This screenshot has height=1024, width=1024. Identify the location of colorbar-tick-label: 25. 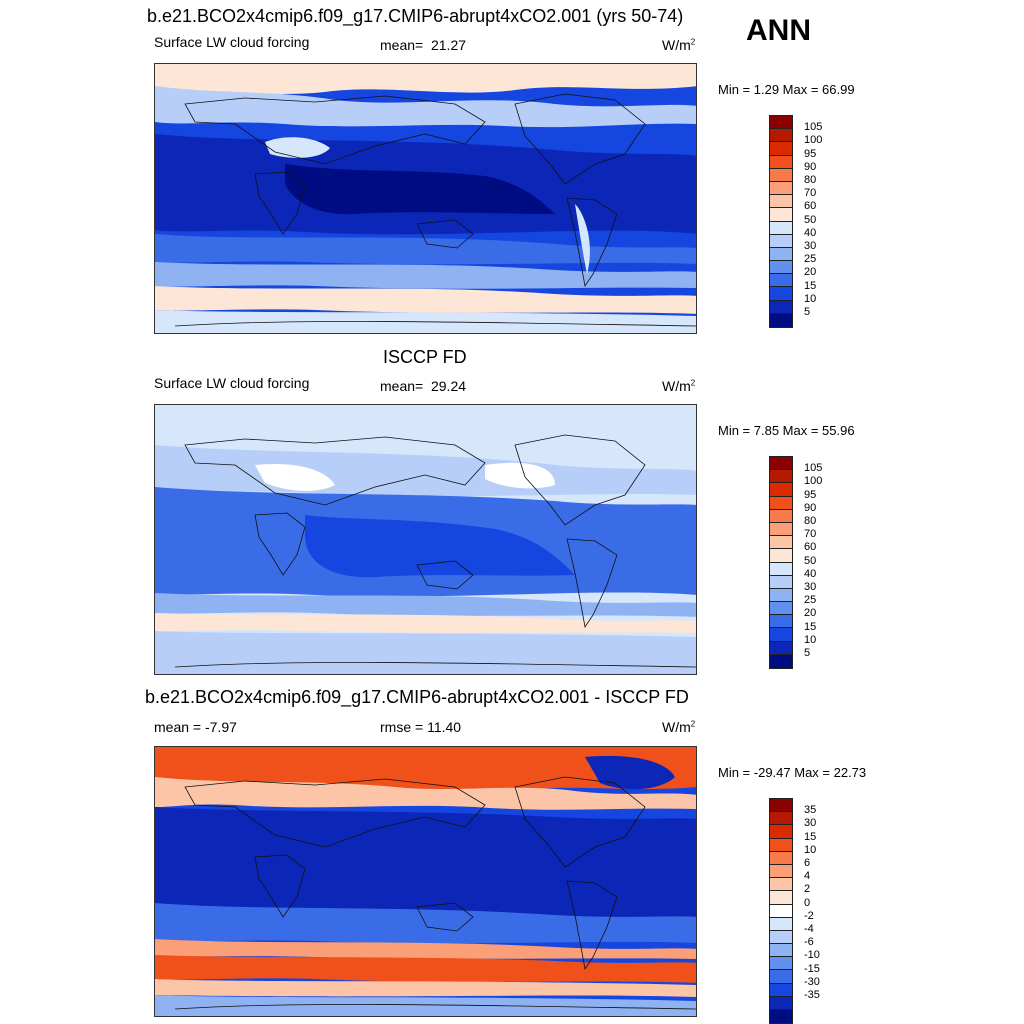
(810, 600).